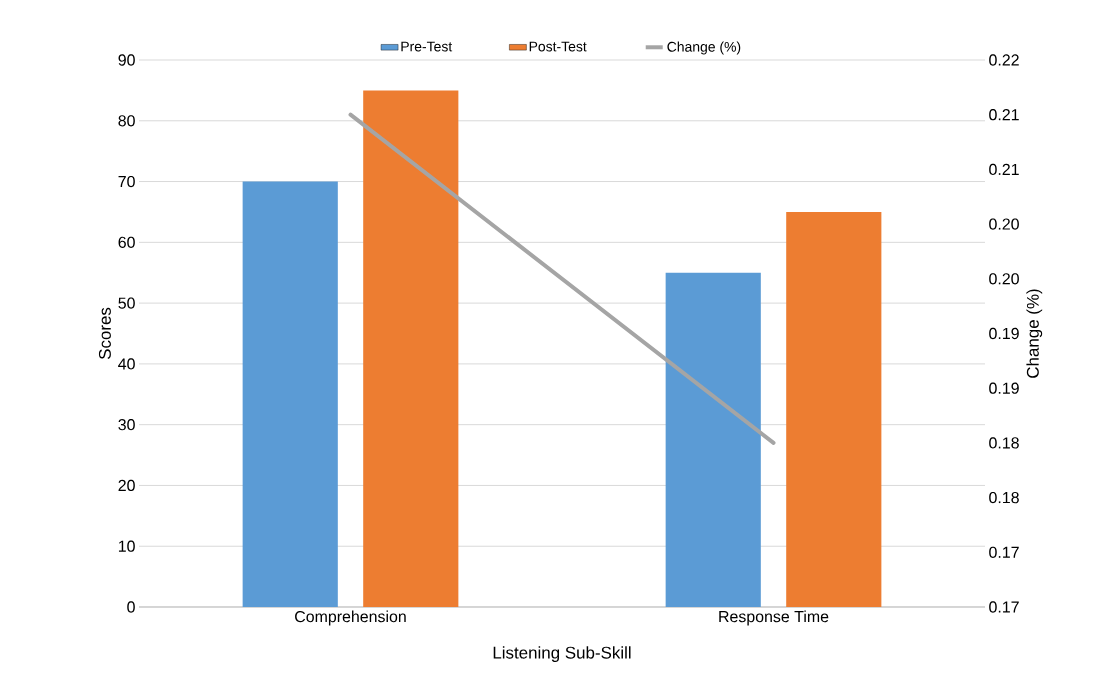 The height and width of the screenshot is (691, 1094). I want to click on y-tick-label: 0, so click(131, 607).